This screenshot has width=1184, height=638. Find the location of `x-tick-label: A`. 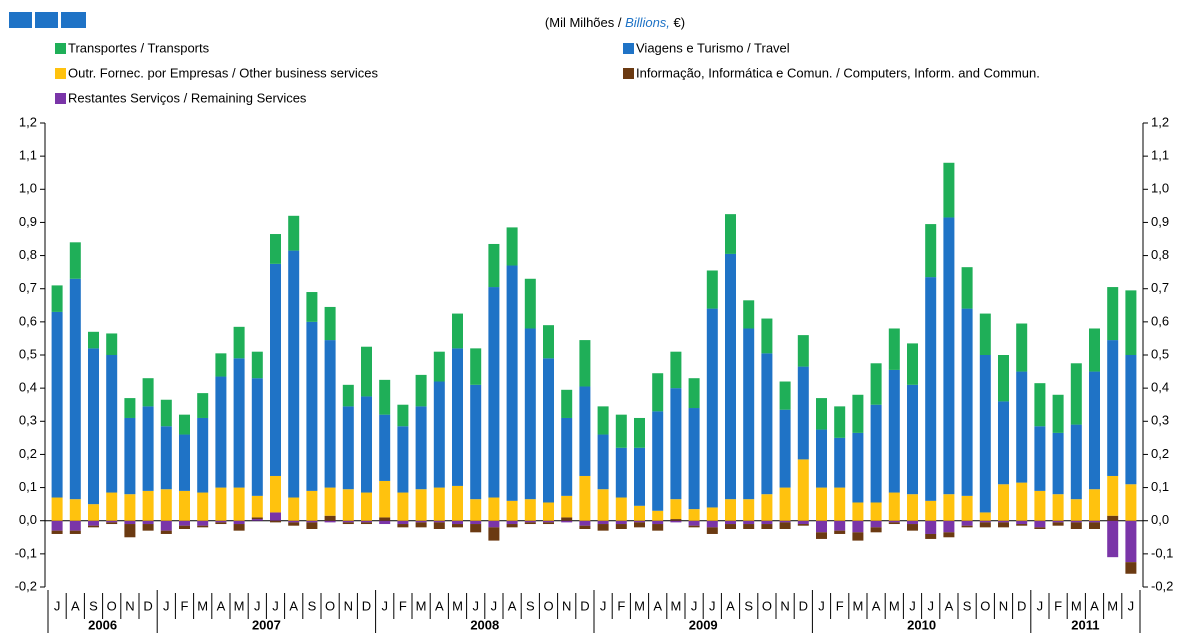

x-tick-label: A is located at coordinates (876, 605).